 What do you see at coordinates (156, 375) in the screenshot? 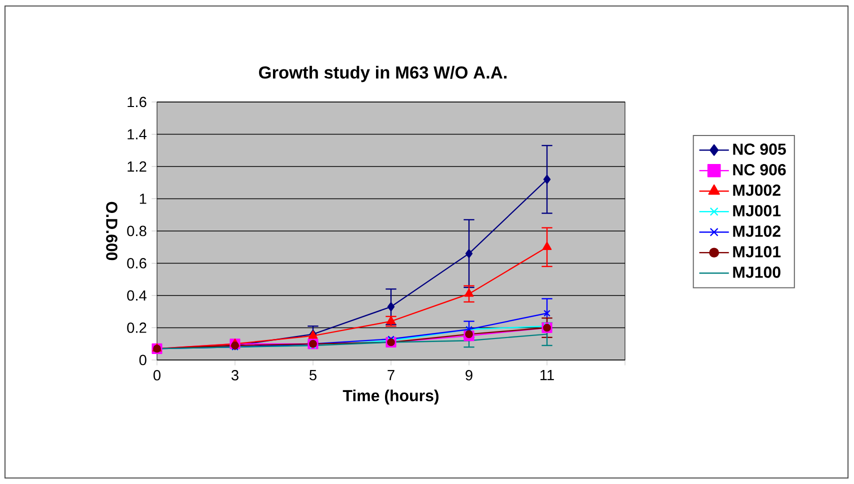
I see `x-tick-label: 0` at bounding box center [156, 375].